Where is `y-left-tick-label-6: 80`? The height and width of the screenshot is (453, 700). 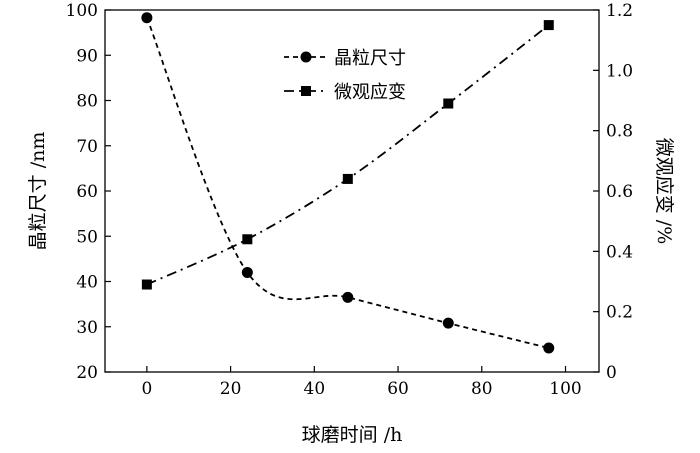 y-left-tick-label-6: 80 is located at coordinates (87, 102).